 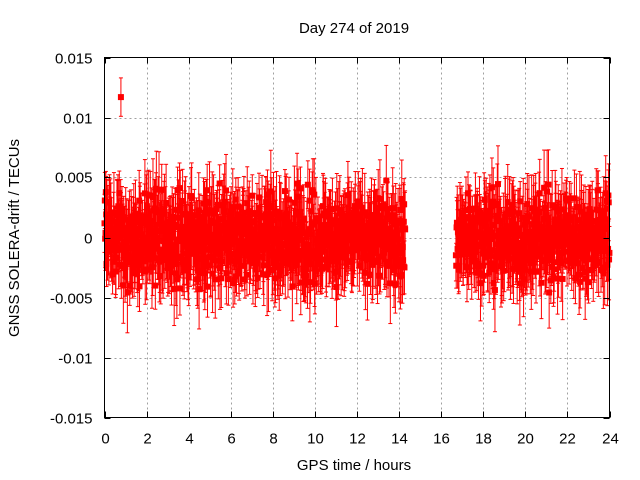 What do you see at coordinates (315, 439) in the screenshot?
I see `x-tick-label: 10` at bounding box center [315, 439].